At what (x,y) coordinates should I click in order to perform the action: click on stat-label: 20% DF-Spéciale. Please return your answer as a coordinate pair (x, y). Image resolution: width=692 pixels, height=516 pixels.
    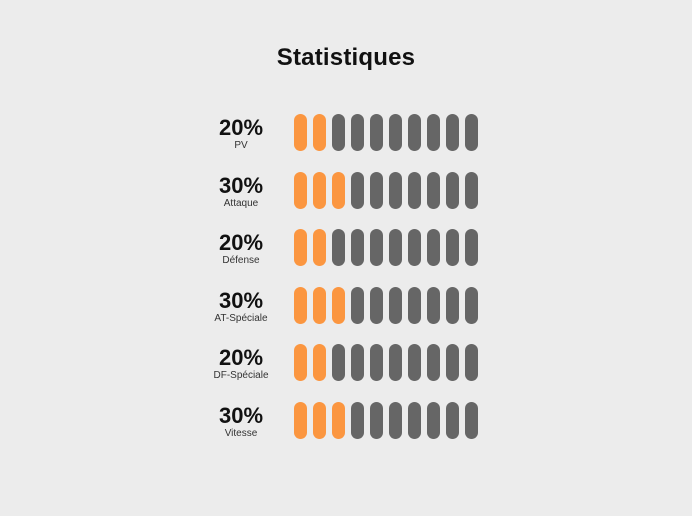
    Looking at the image, I should click on (241, 363).